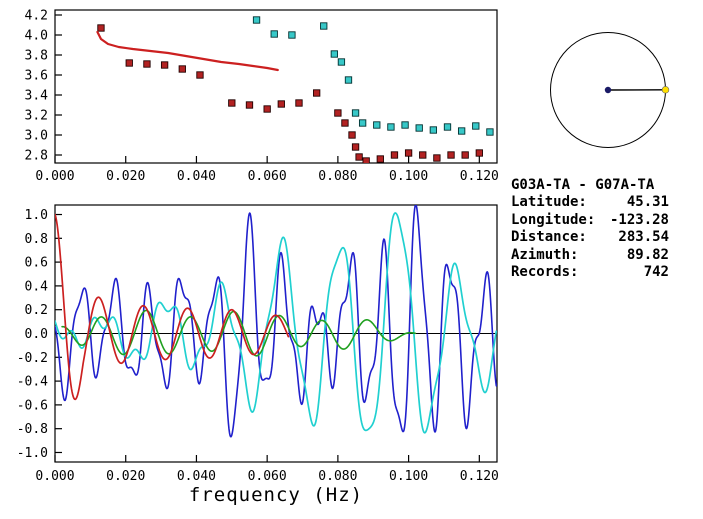  What do you see at coordinates (639, 219) in the screenshot?
I see `info-value-longitude: -123.28` at bounding box center [639, 219].